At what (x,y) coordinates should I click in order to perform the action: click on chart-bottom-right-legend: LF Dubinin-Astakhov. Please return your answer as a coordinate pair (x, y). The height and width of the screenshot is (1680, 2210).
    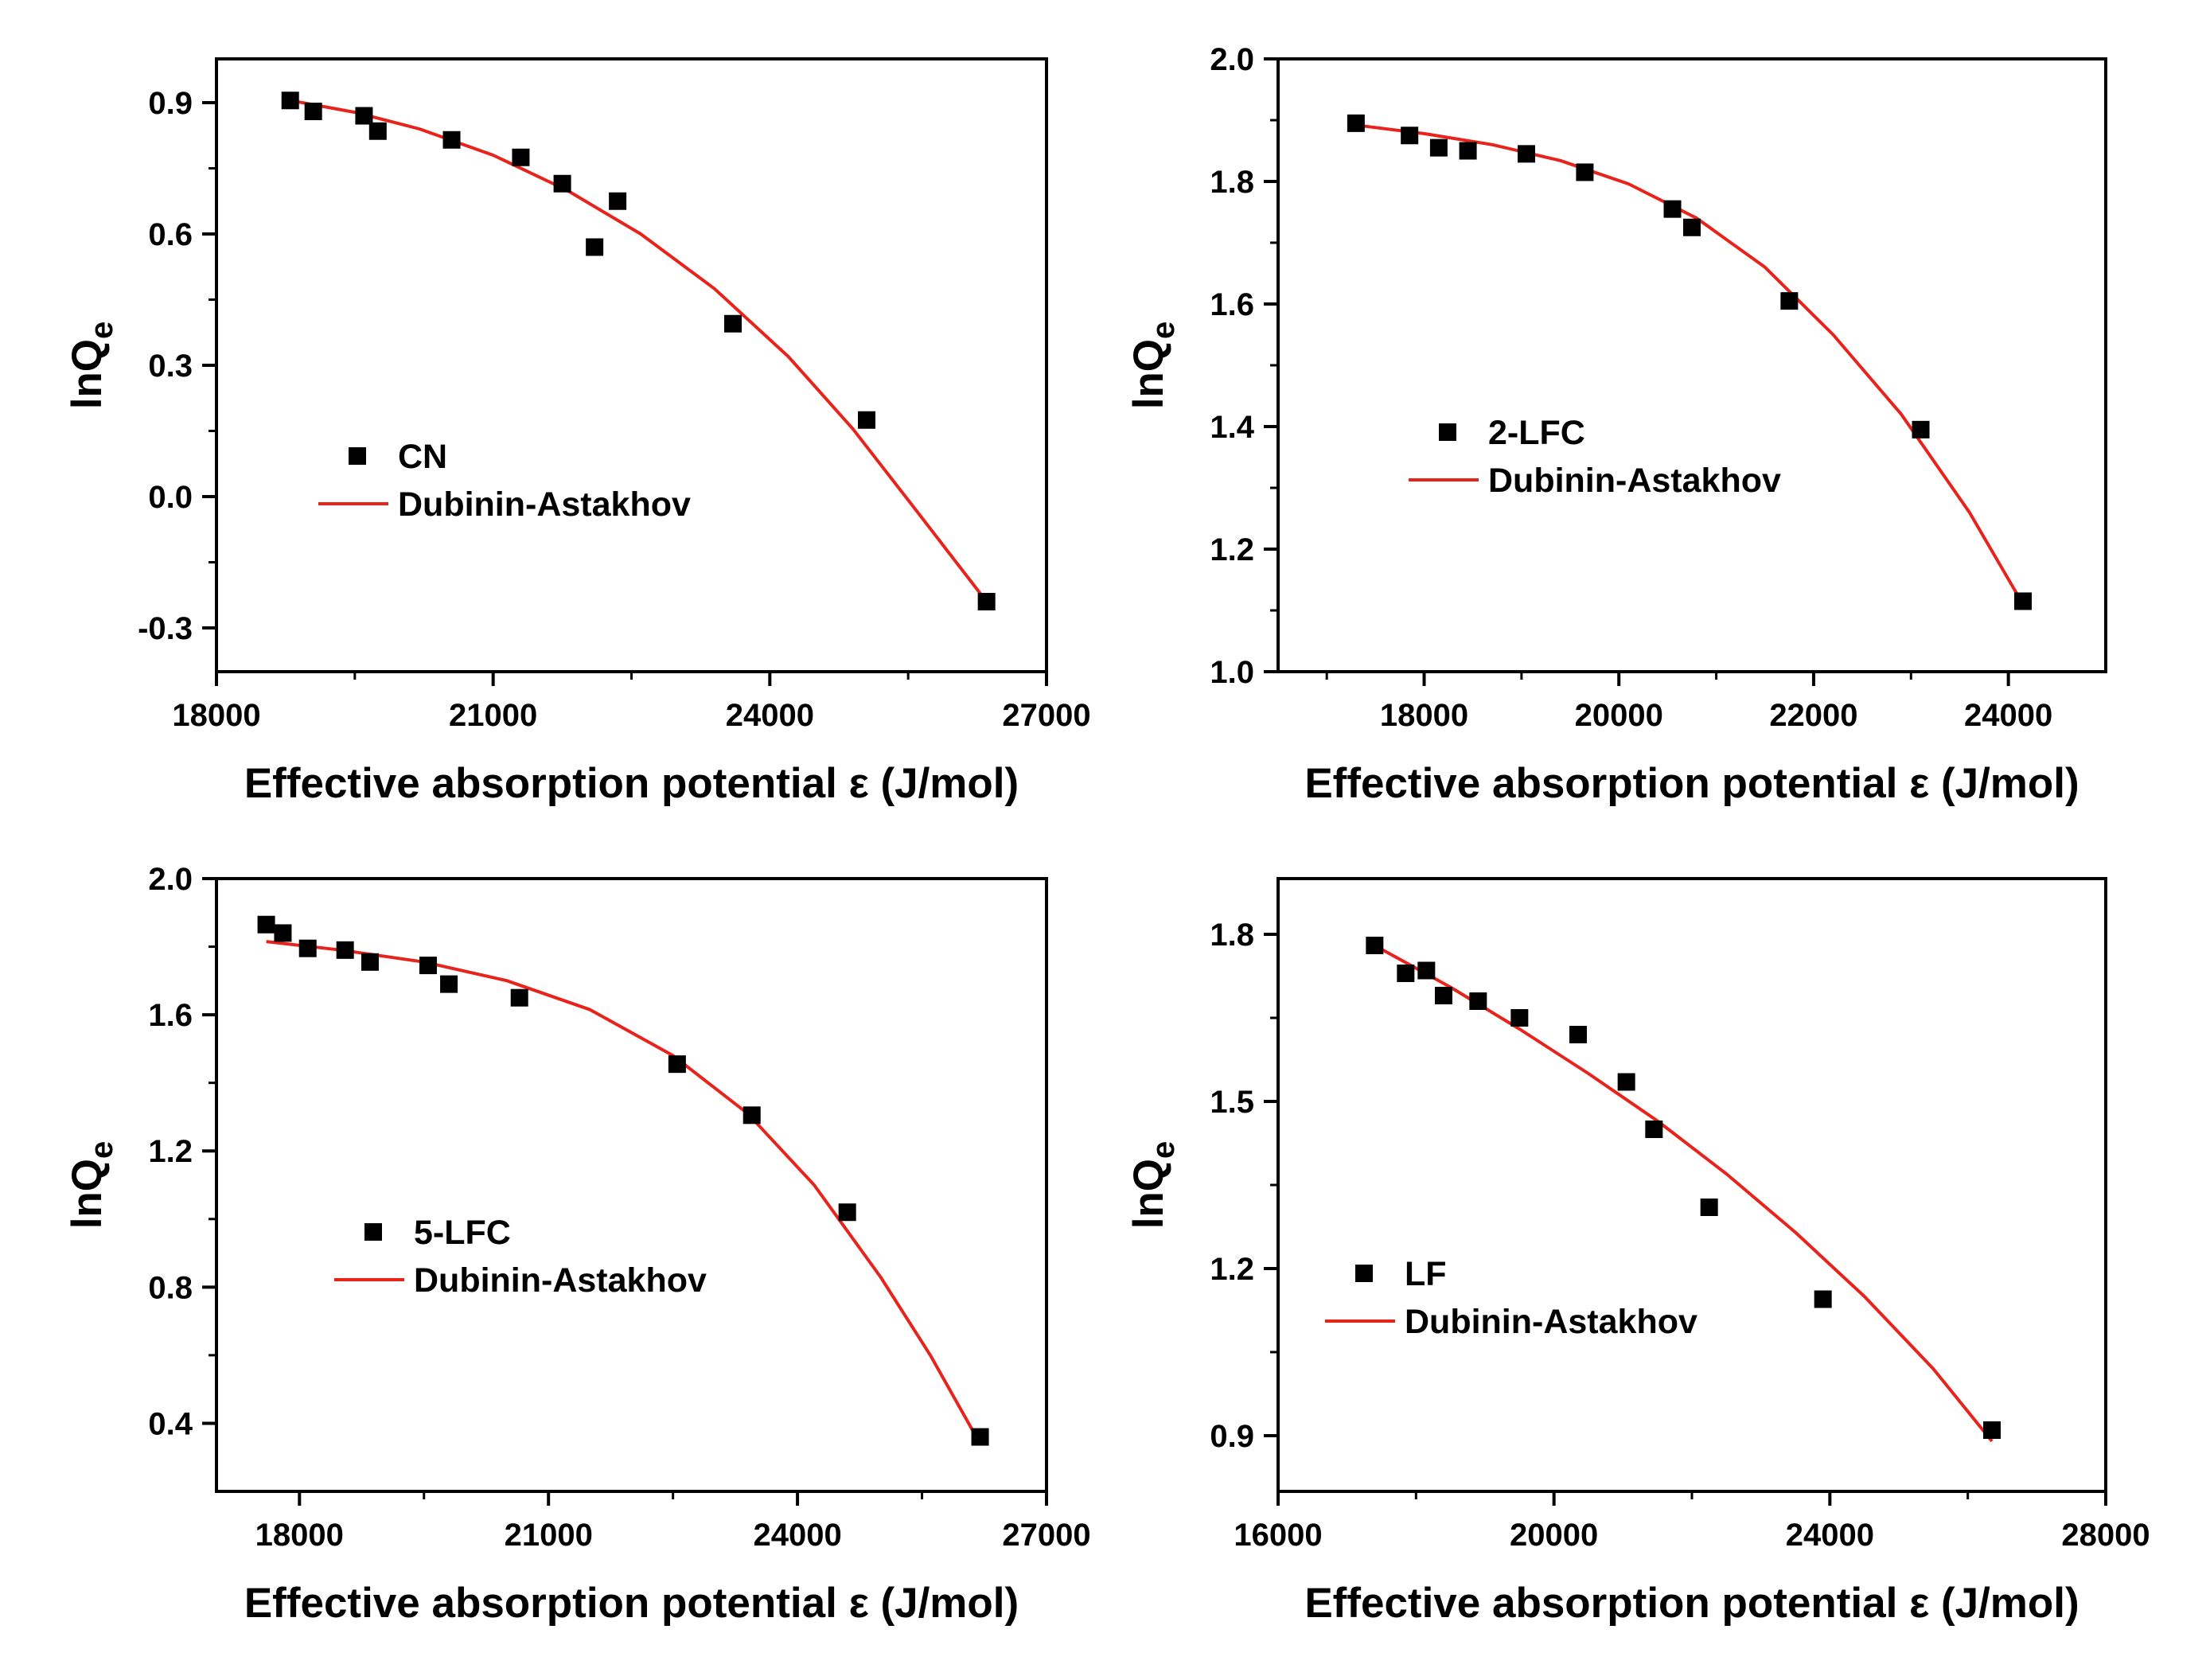
    Looking at the image, I should click on (1511, 1298).